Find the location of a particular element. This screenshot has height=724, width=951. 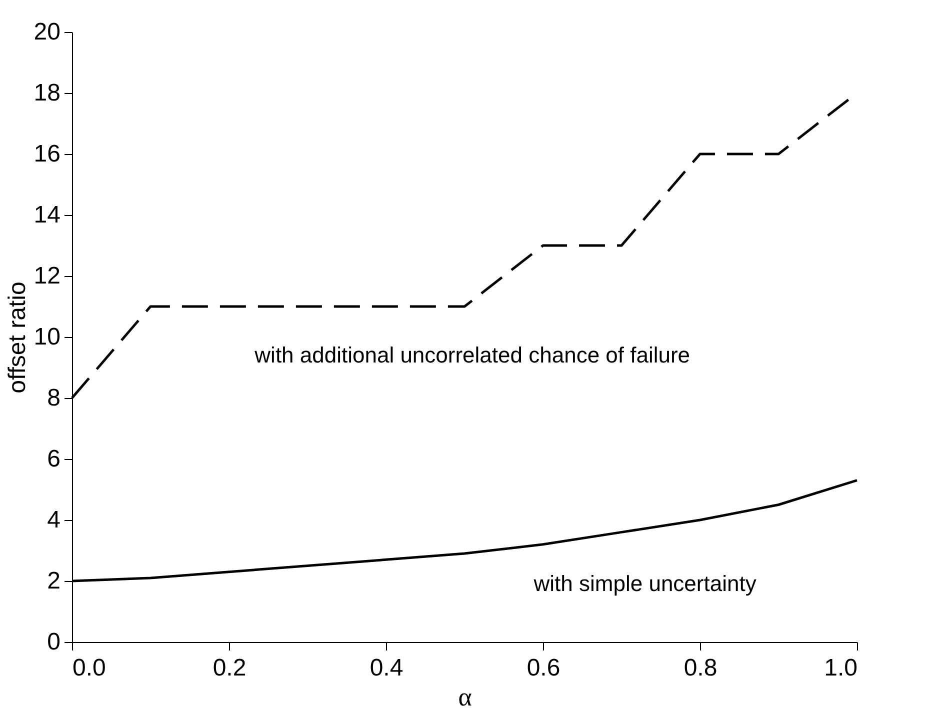

y-axis-title: offset ratio is located at coordinates (17, 338).